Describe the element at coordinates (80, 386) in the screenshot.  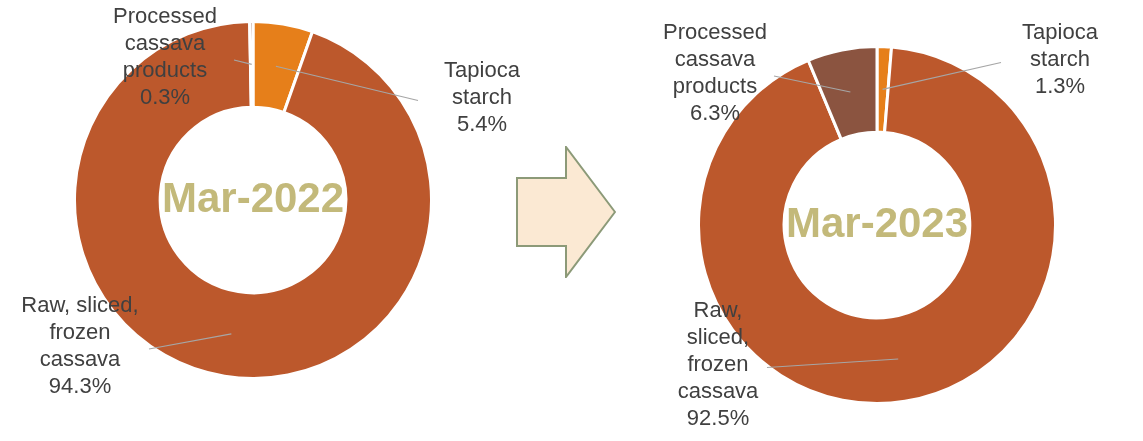
I see `data-label: 94.3%` at that location.